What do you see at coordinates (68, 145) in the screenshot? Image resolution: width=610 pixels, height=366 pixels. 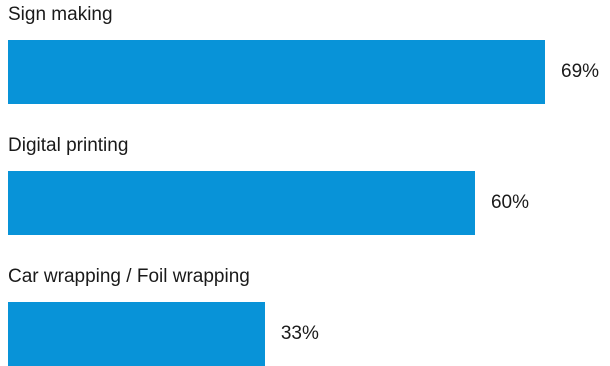 I see `category-label: Digital printing` at bounding box center [68, 145].